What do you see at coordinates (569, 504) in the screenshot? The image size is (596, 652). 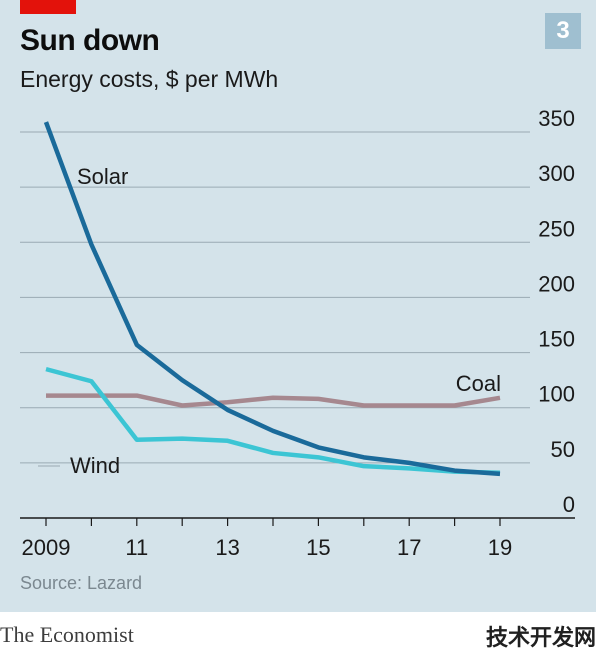 I see `y-tick-label: 0` at bounding box center [569, 504].